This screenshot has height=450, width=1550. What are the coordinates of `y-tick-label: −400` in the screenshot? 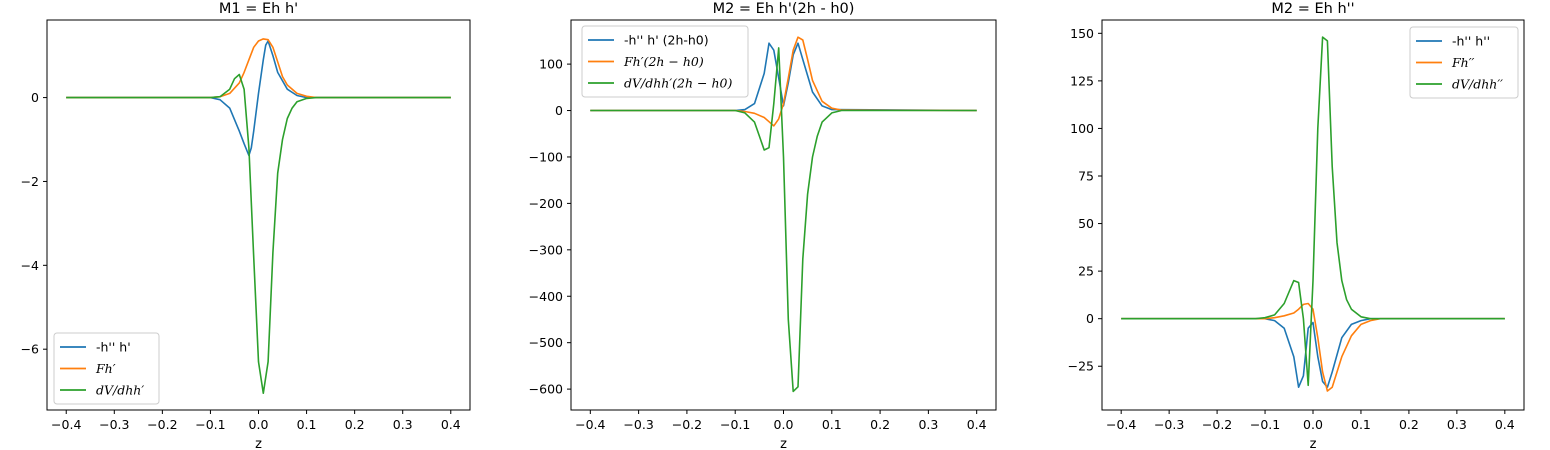 It's located at (546, 296).